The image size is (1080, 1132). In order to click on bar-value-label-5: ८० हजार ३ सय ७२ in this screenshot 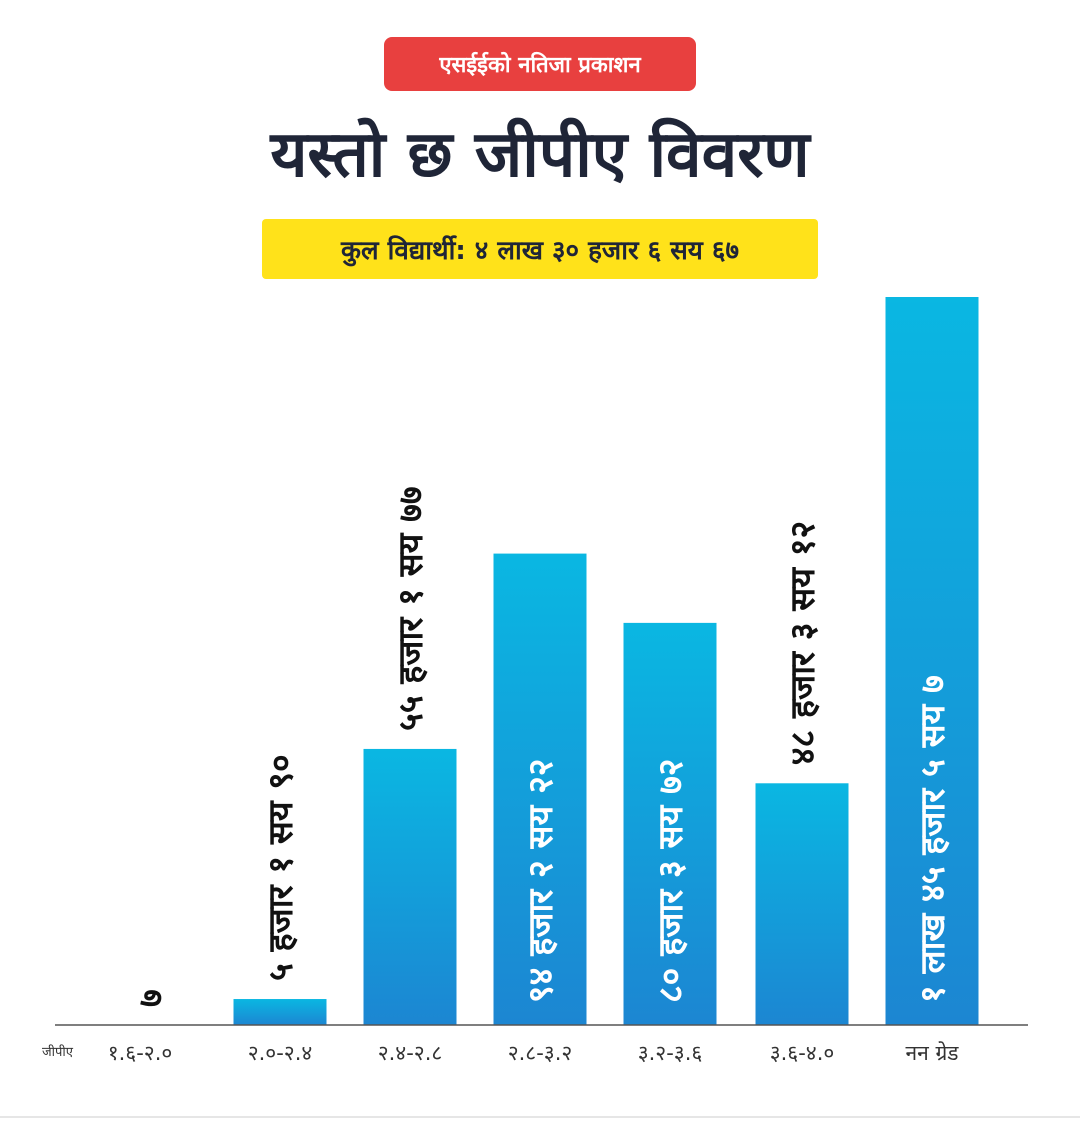, I will do `click(671, 881)`.